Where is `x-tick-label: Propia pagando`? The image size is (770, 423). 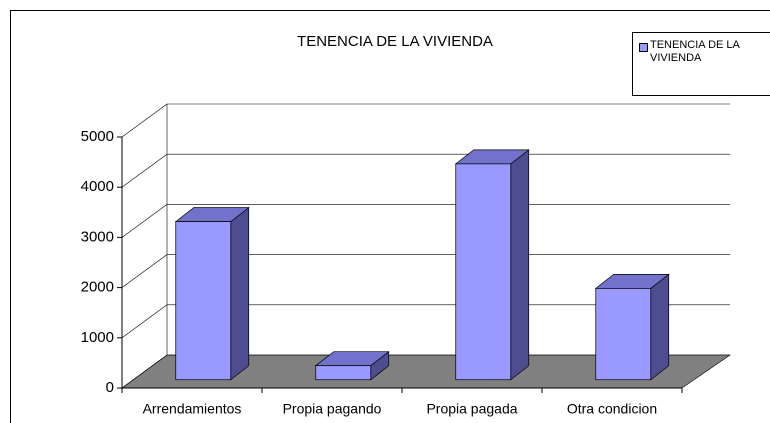
x-tick-label: Propia pagando is located at coordinates (332, 409).